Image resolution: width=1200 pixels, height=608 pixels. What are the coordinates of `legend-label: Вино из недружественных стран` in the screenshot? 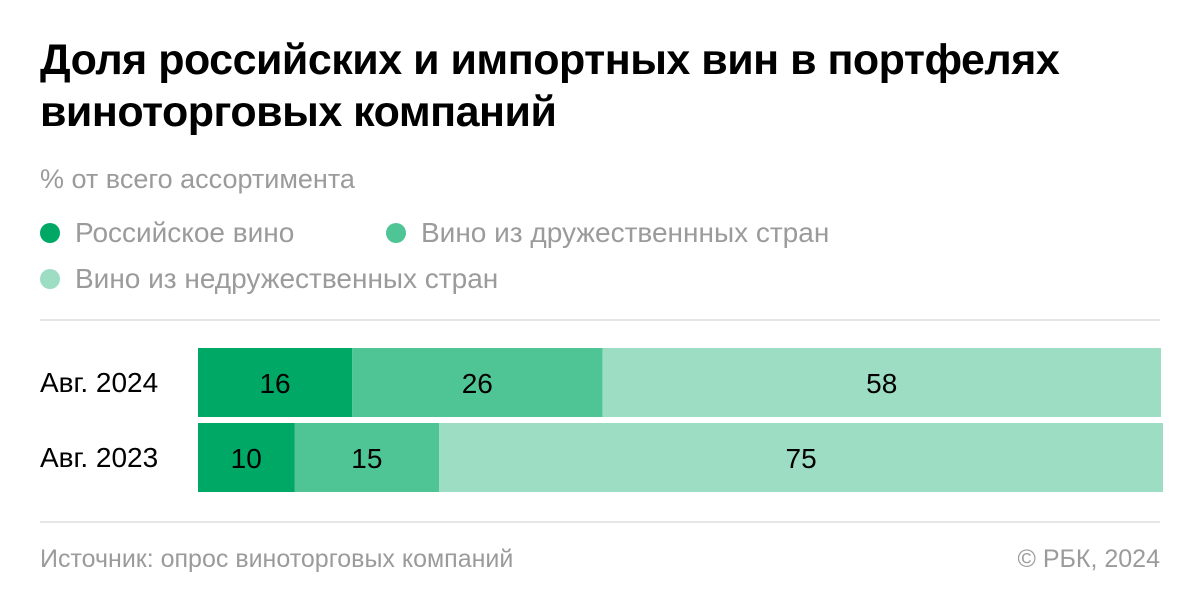 It's located at (287, 278).